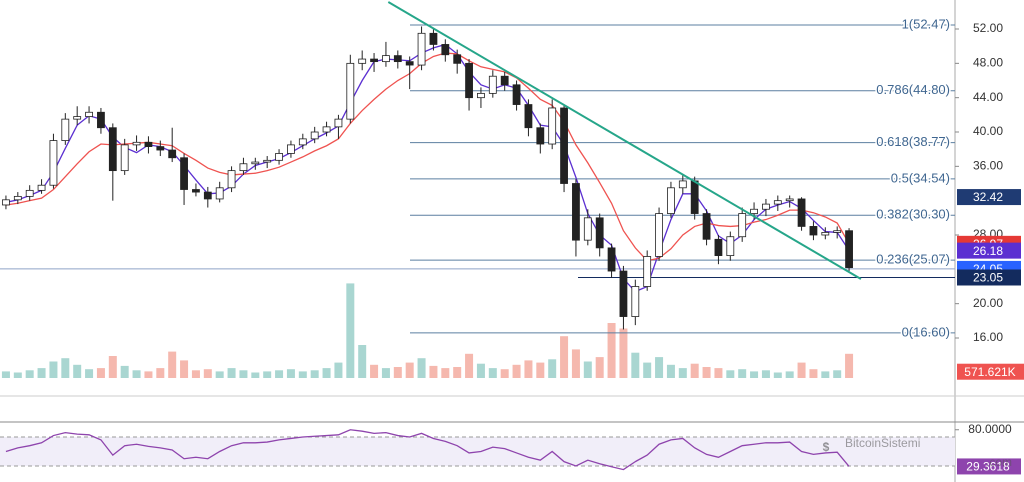 Image resolution: width=1024 pixels, height=482 pixels. What do you see at coordinates (926, 331) in the screenshot?
I see `fib-label: 0(16.60)` at bounding box center [926, 331].